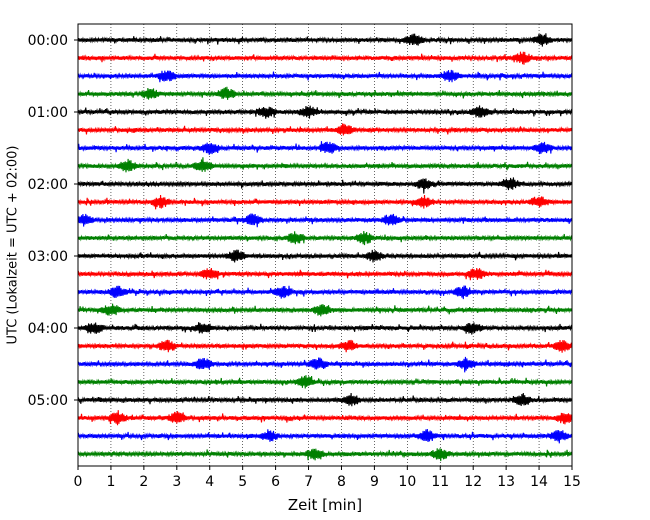 Image resolution: width=650 pixels, height=520 pixels. What do you see at coordinates (539, 482) in the screenshot?
I see `x-tick-label: 14` at bounding box center [539, 482].